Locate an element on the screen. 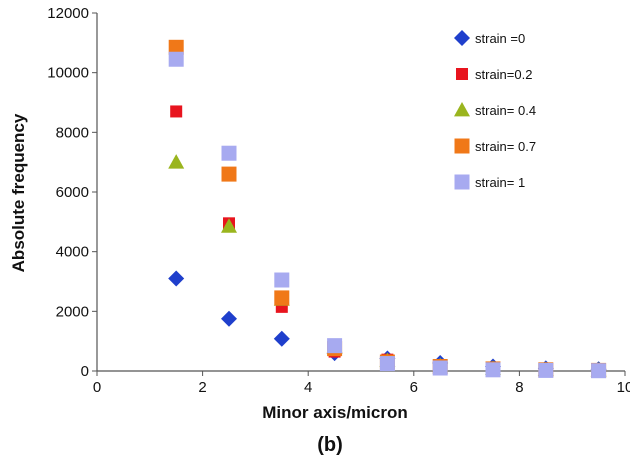 The image size is (630, 465). x-tick-label: 8 is located at coordinates (519, 387).